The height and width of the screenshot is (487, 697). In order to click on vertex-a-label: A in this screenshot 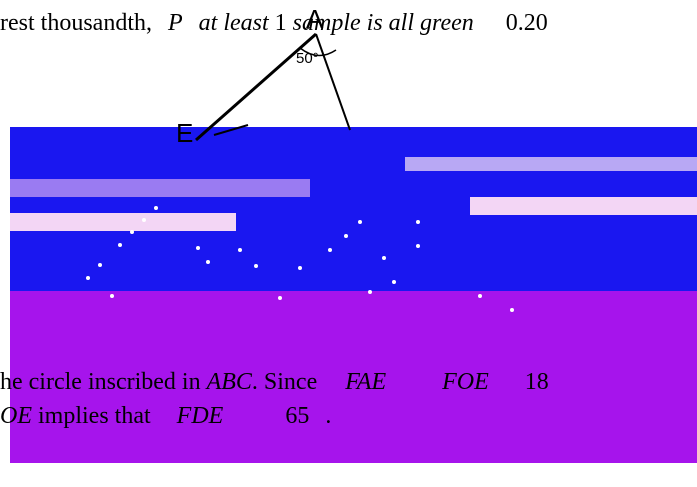, I will do `click(315, 19)`.